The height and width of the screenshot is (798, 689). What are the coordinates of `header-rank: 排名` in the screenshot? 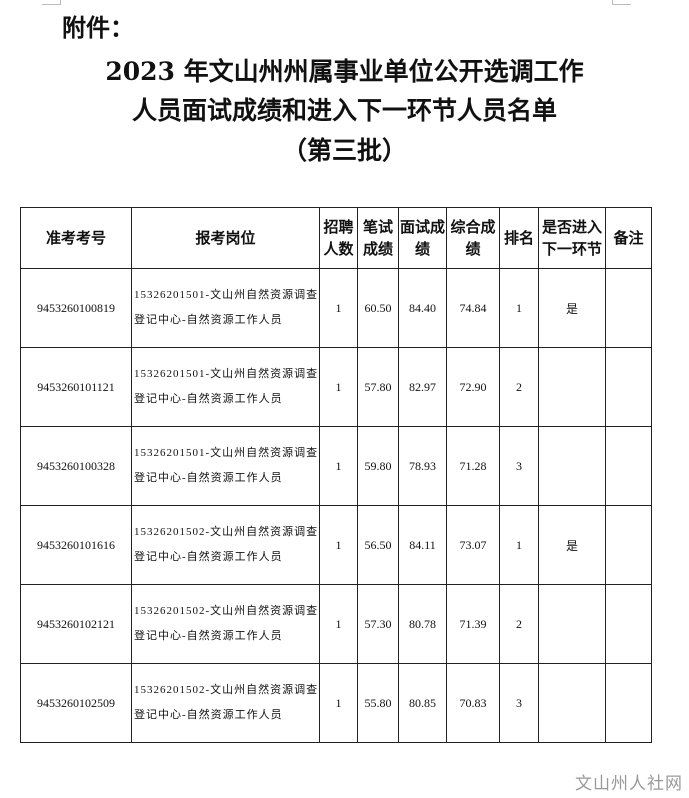 It's located at (519, 238).